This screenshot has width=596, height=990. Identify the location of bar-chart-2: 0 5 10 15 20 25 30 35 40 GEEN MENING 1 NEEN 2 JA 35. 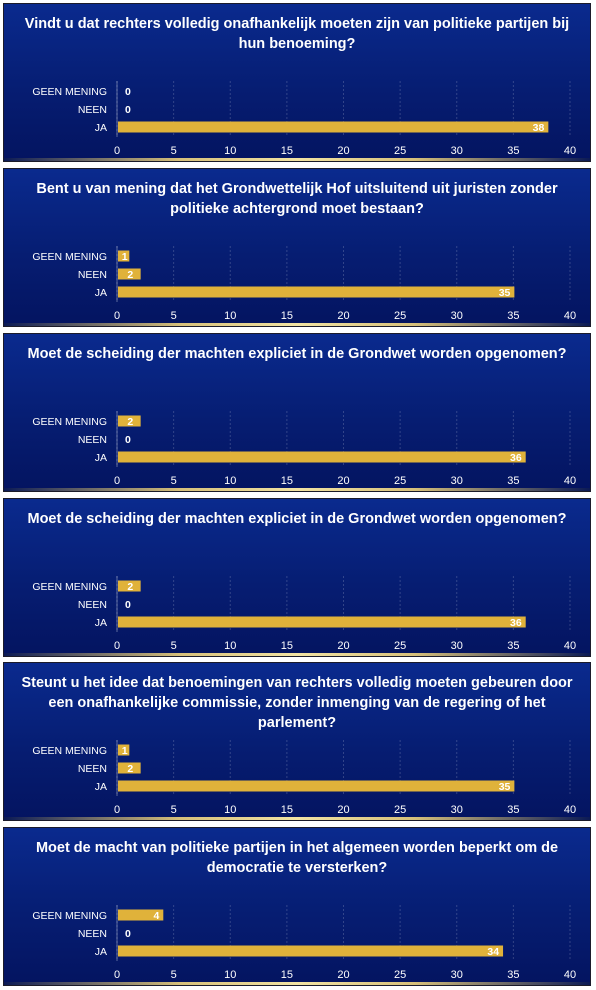
(304, 284).